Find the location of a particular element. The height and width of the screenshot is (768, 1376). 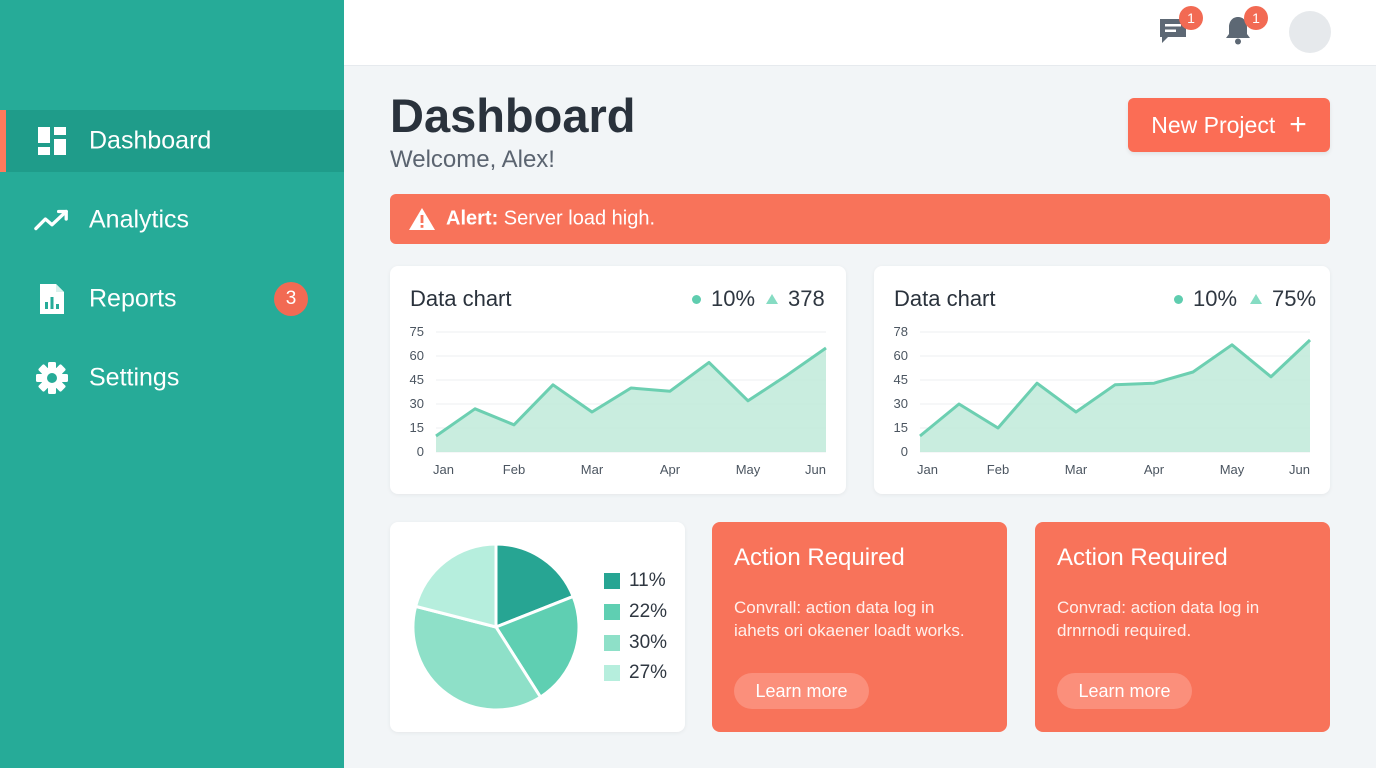

pie-chart-card: 11% 22% 30% 27% is located at coordinates (537, 627).